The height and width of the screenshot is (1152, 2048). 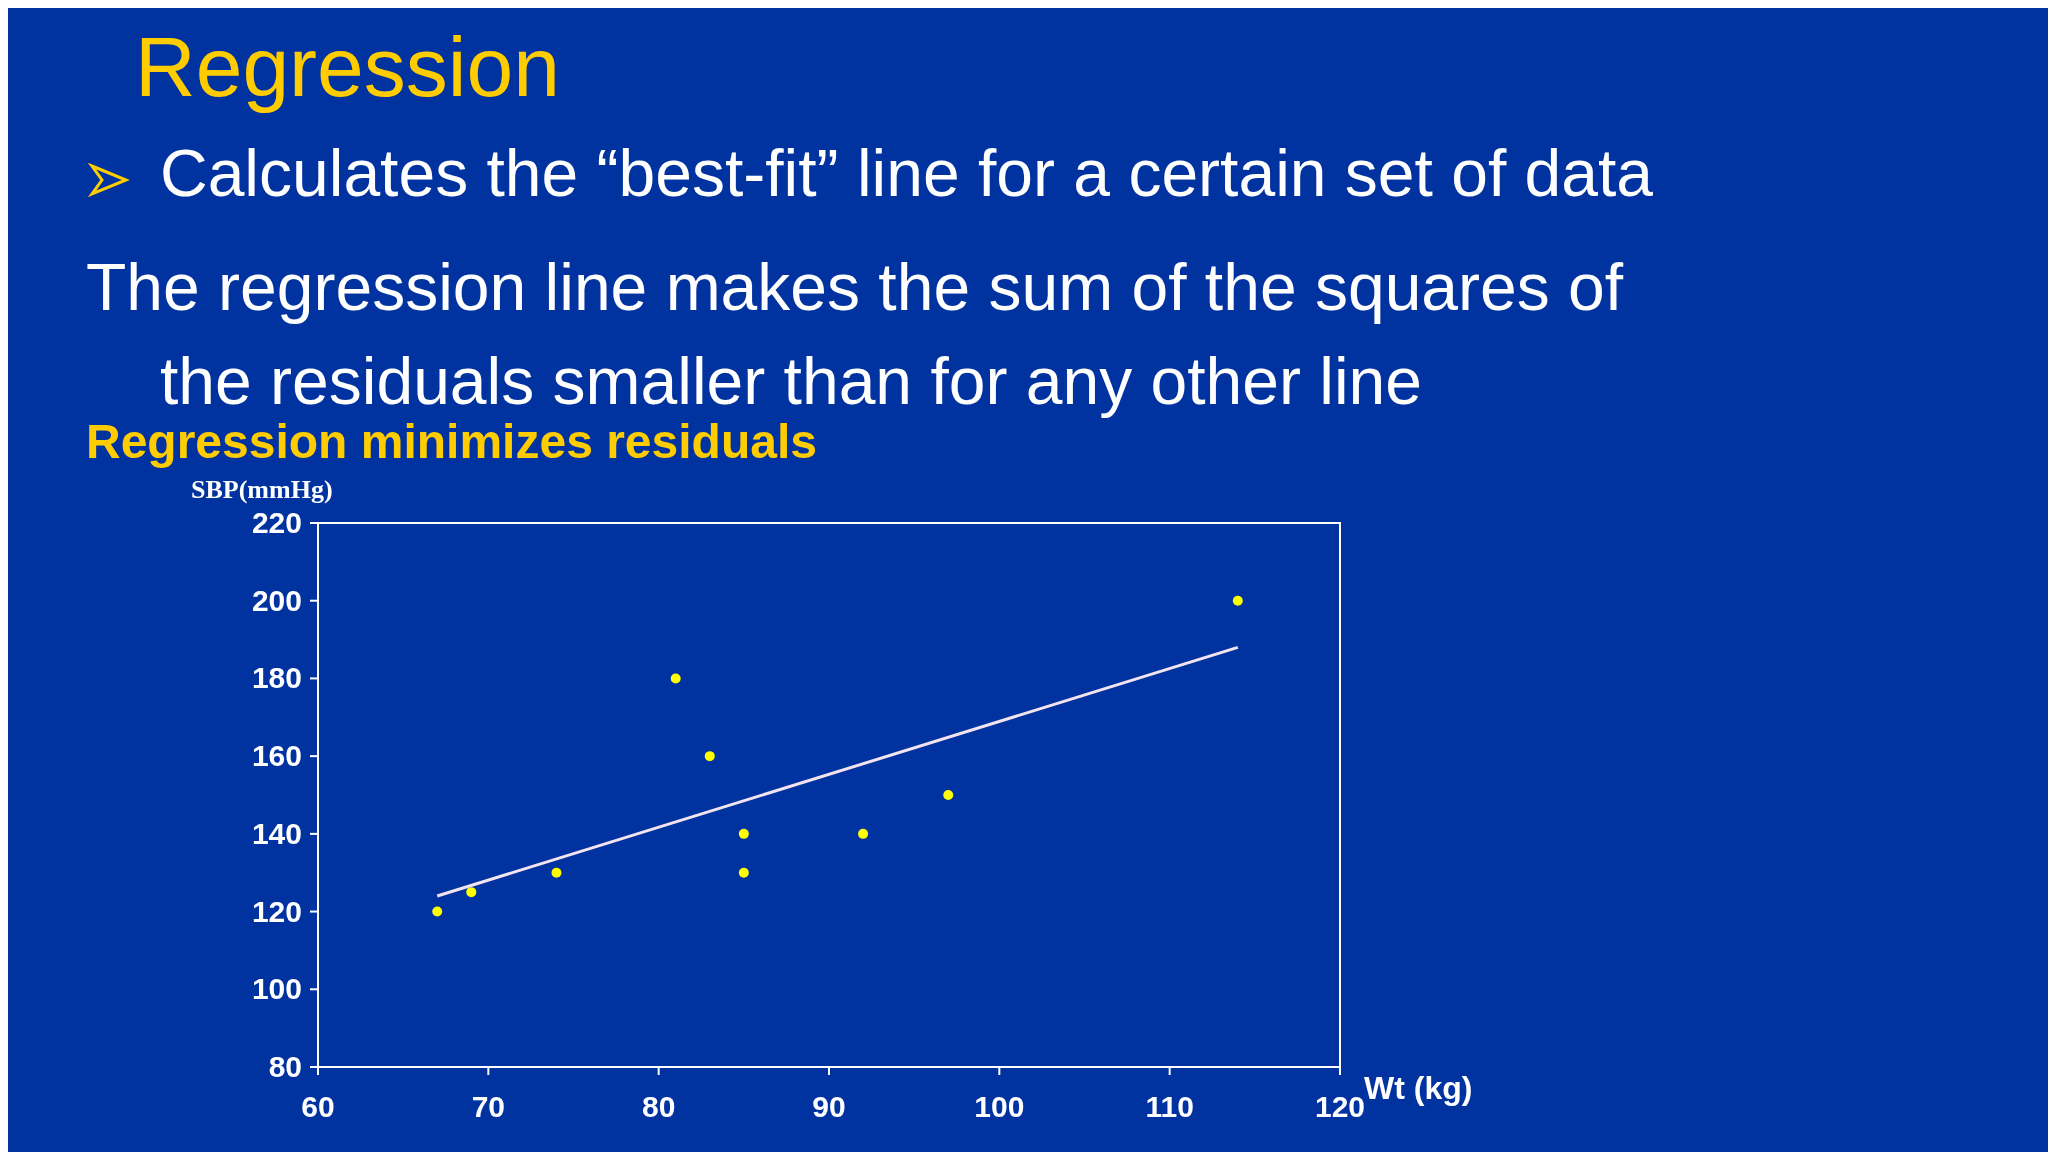 I want to click on x-axis-title: Wt (kg), so click(x=1418, y=1088).